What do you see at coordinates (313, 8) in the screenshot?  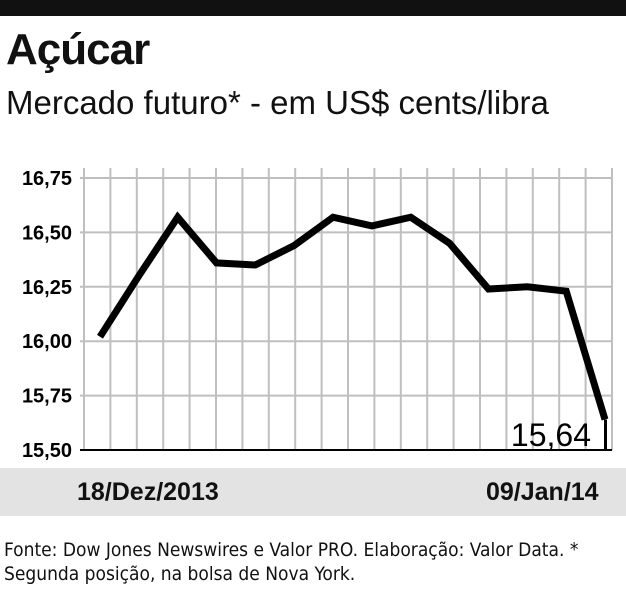 I see `top-bar` at bounding box center [313, 8].